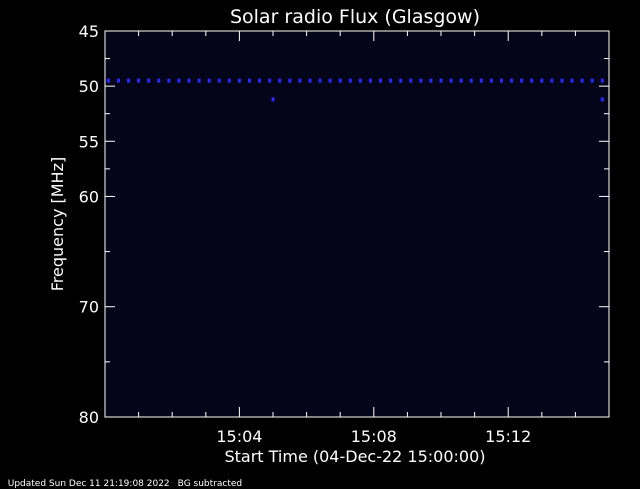 The width and height of the screenshot is (640, 489). What do you see at coordinates (210, 484) in the screenshot?
I see `bg-subtracted-note: BG subtracted` at bounding box center [210, 484].